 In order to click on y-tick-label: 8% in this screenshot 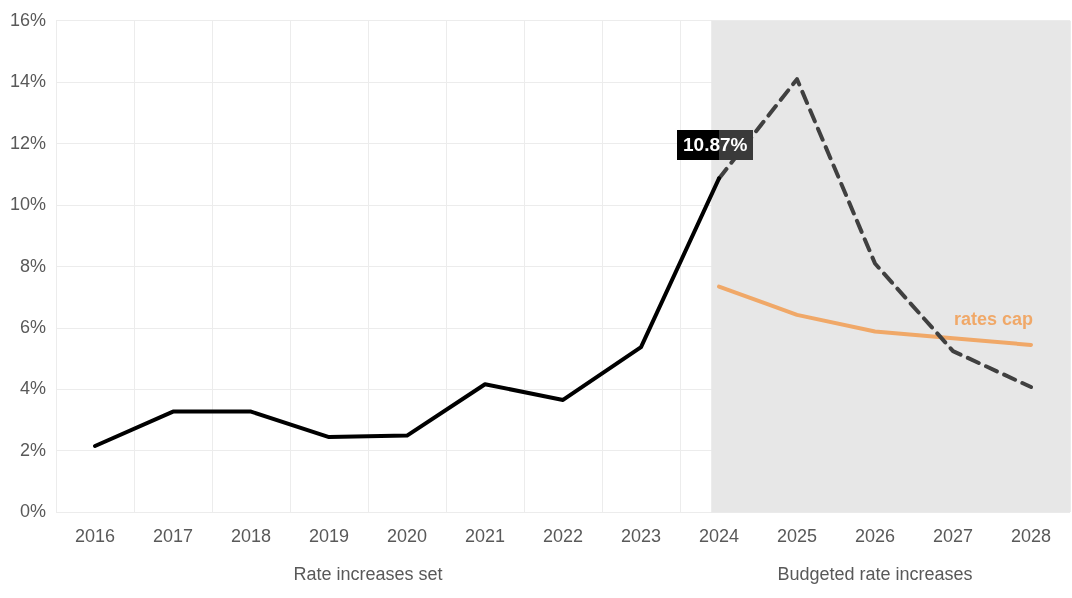, I will do `click(33, 265)`.